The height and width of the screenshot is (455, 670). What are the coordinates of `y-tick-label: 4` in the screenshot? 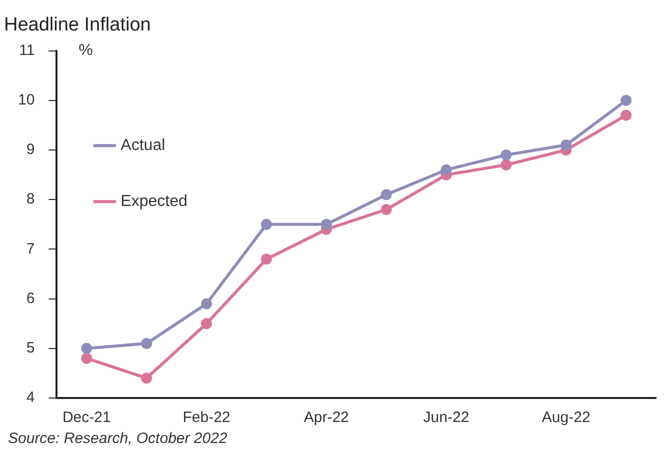 It's located at (30, 397).